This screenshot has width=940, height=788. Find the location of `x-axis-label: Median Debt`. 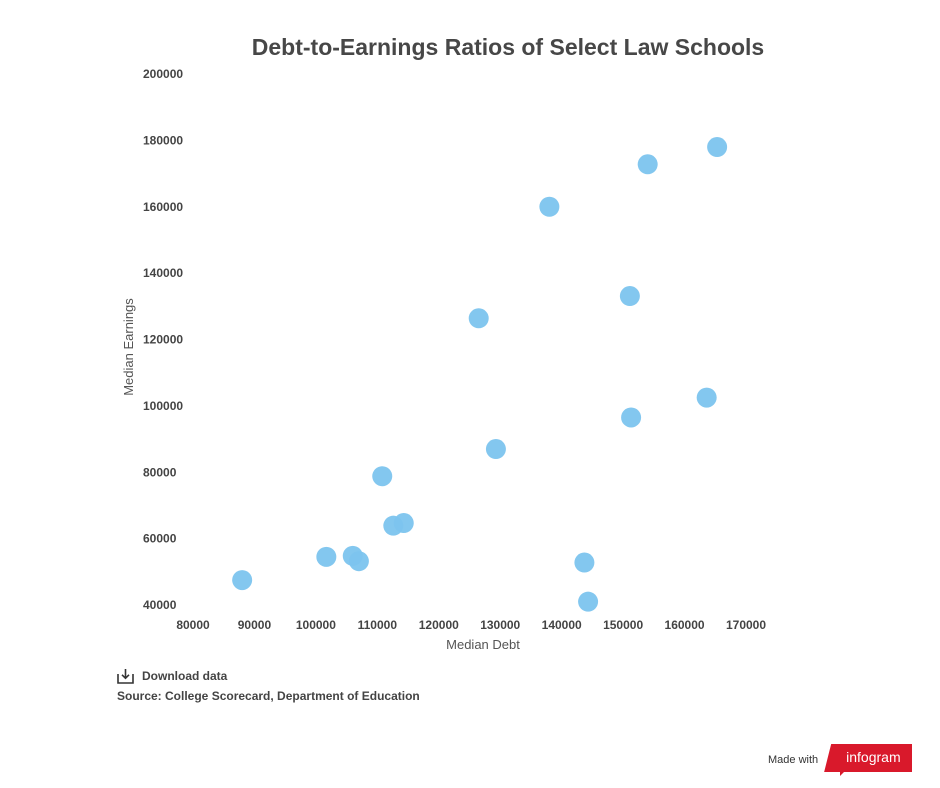

x-axis-label: Median Debt is located at coordinates (483, 644).